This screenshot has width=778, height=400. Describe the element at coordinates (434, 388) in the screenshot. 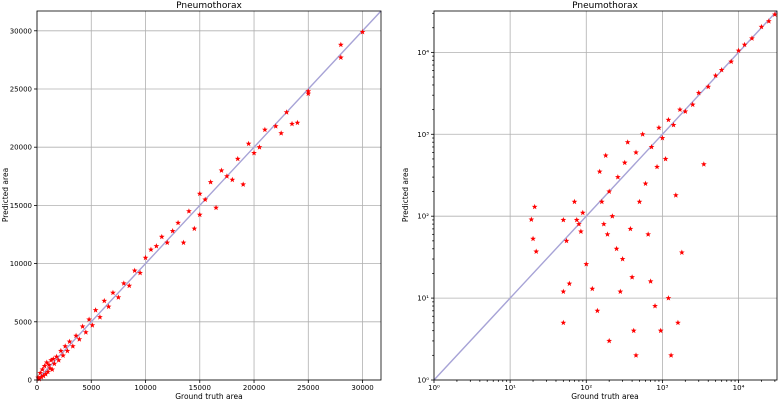

I see `x-tick-label: 10⁰` at that location.